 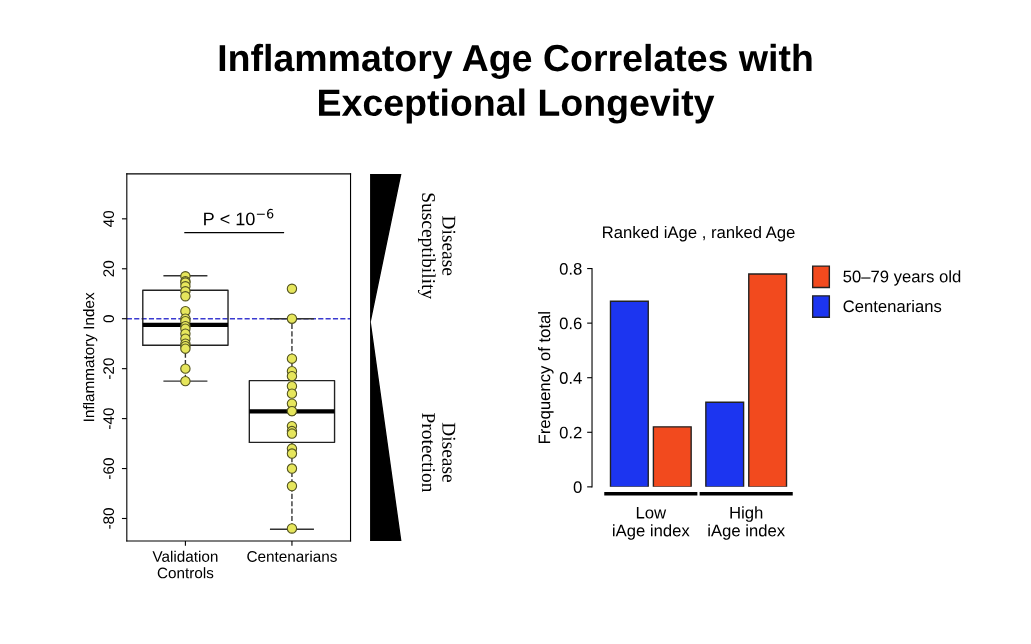 What do you see at coordinates (570, 268) in the screenshot?
I see `y-tick-label: 0.8` at bounding box center [570, 268].